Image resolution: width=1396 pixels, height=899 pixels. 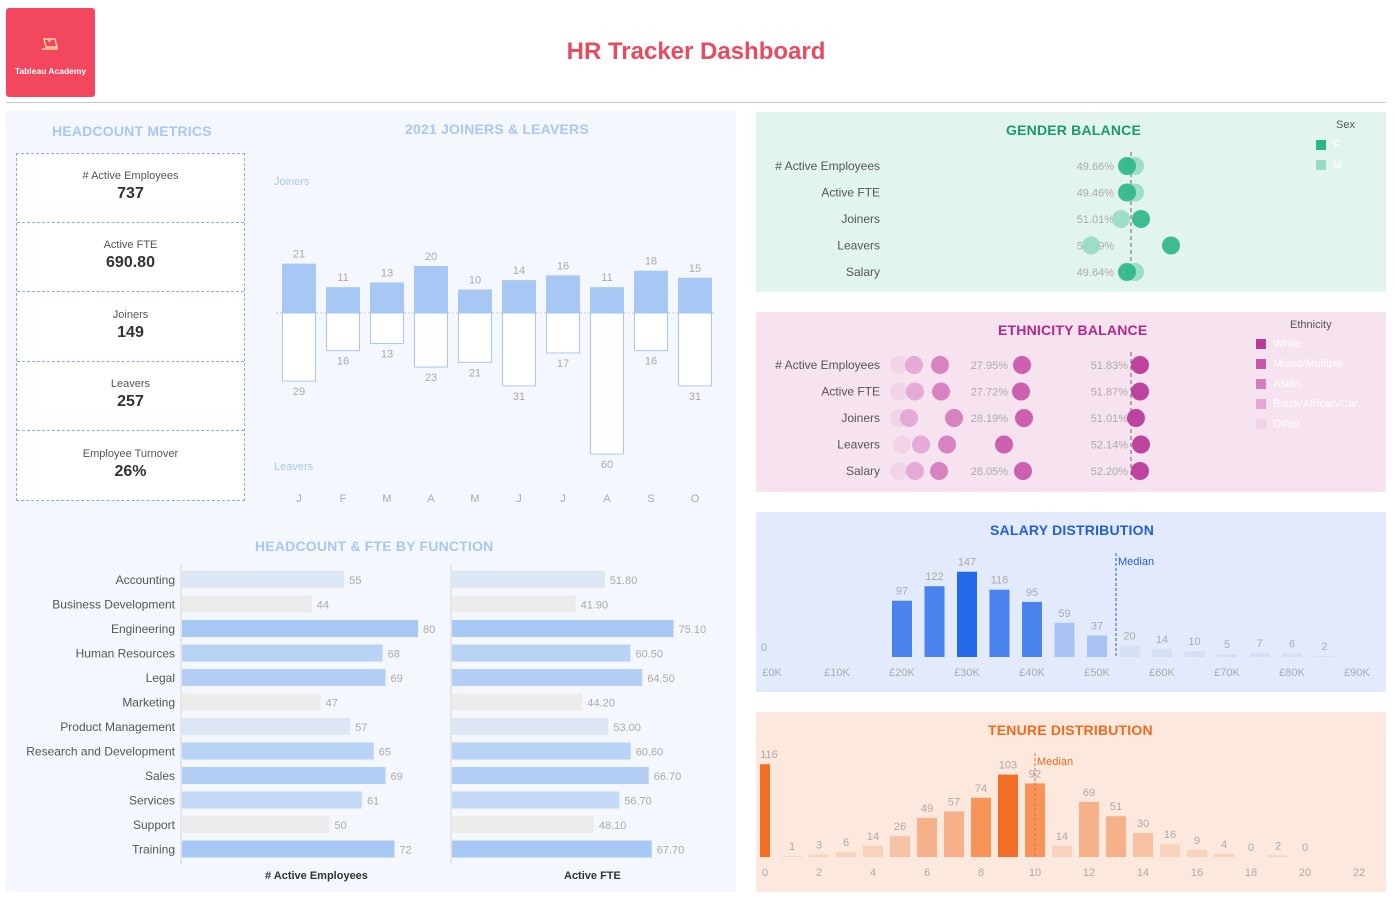 I want to click on swatch-asian, so click(x=1261, y=384).